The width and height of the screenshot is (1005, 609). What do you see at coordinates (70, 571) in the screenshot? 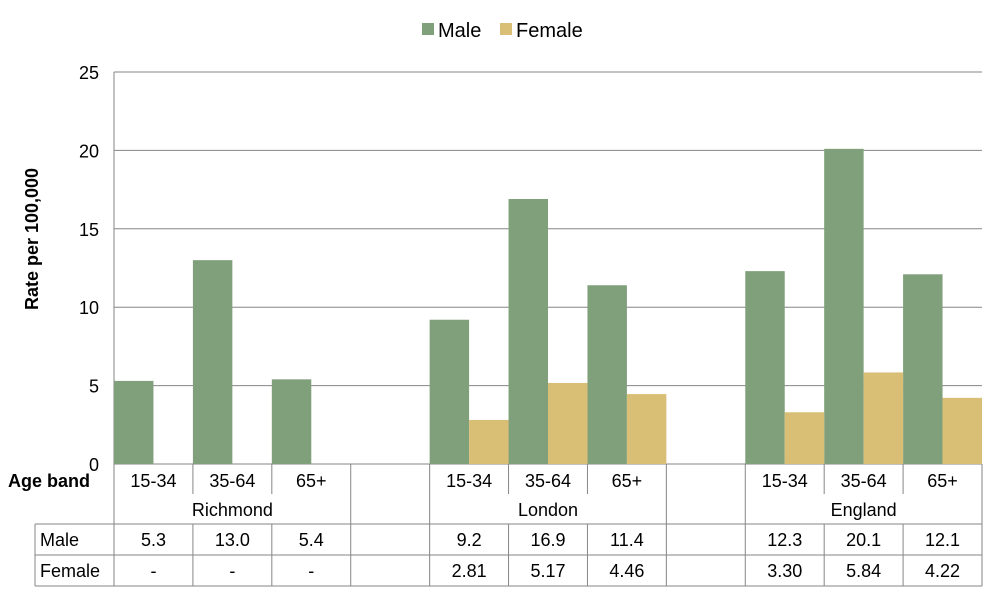
I see `table-row-label-female: Female` at bounding box center [70, 571].